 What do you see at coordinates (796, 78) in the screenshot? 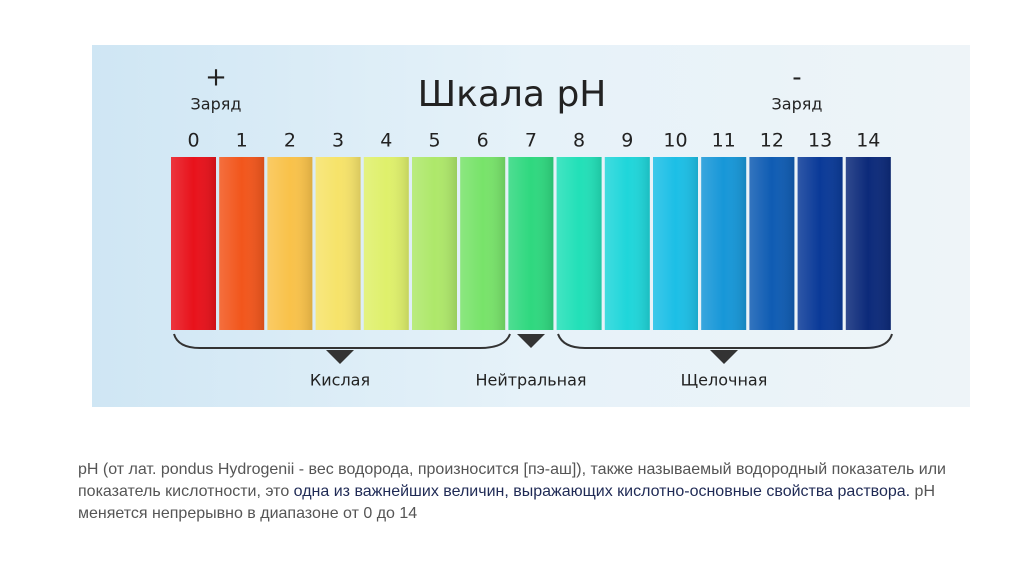
I see `minus-sign: -` at bounding box center [796, 78].